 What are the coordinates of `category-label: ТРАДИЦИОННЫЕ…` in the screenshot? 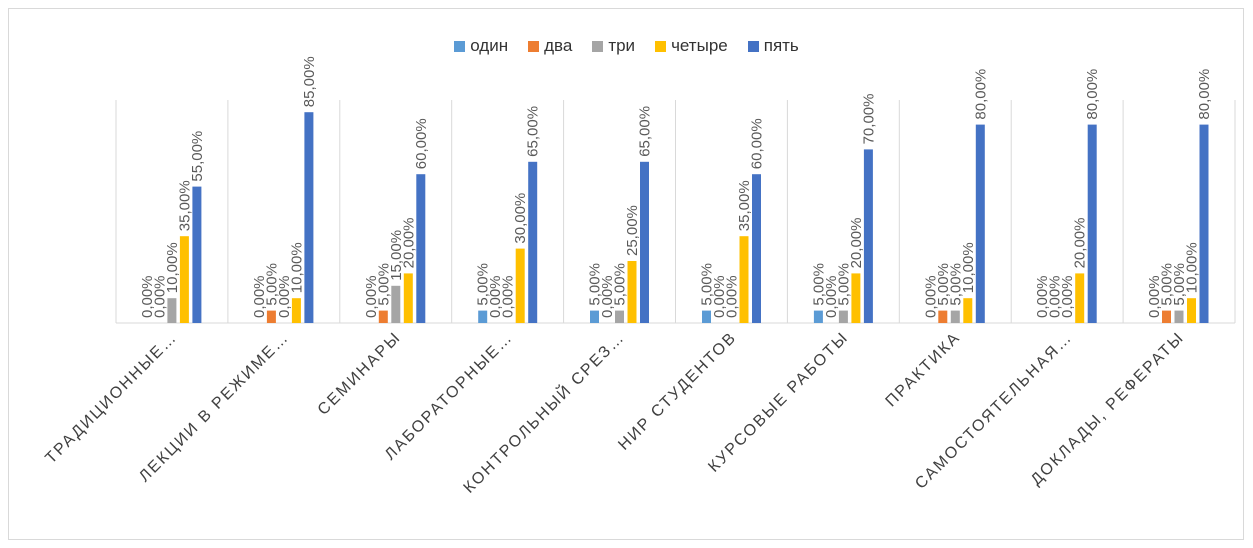 It's located at (111, 398).